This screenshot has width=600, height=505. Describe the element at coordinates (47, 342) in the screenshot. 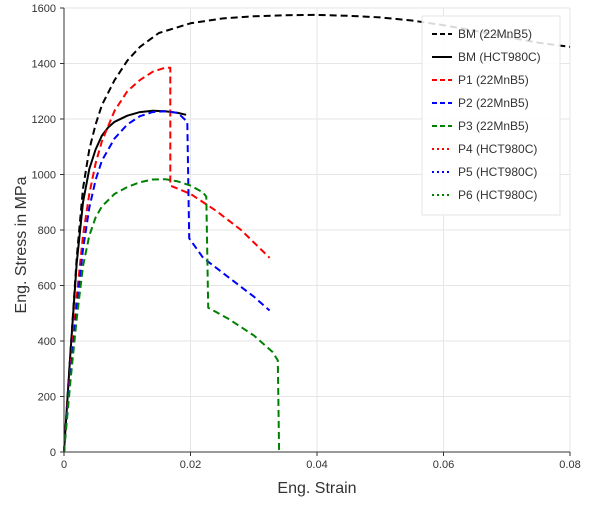

I see `y-tick-label: 400` at that location.